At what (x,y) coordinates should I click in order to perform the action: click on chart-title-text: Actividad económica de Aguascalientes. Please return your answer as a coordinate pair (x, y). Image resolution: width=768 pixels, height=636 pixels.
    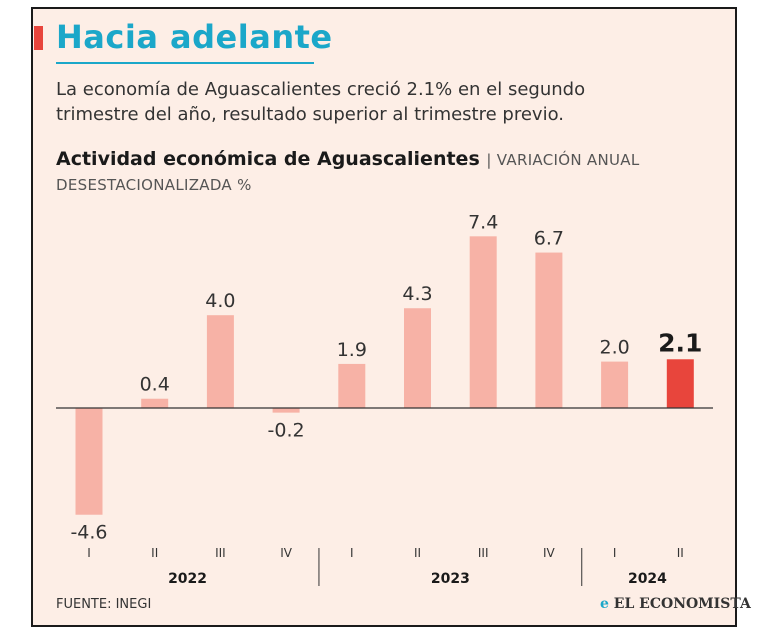
    Looking at the image, I should click on (268, 159).